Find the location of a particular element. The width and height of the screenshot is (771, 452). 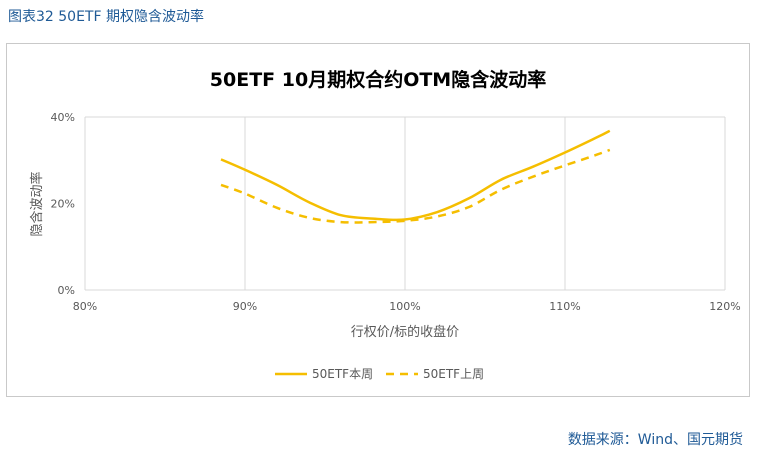

y-tick-label: 40% is located at coordinates (63, 117).